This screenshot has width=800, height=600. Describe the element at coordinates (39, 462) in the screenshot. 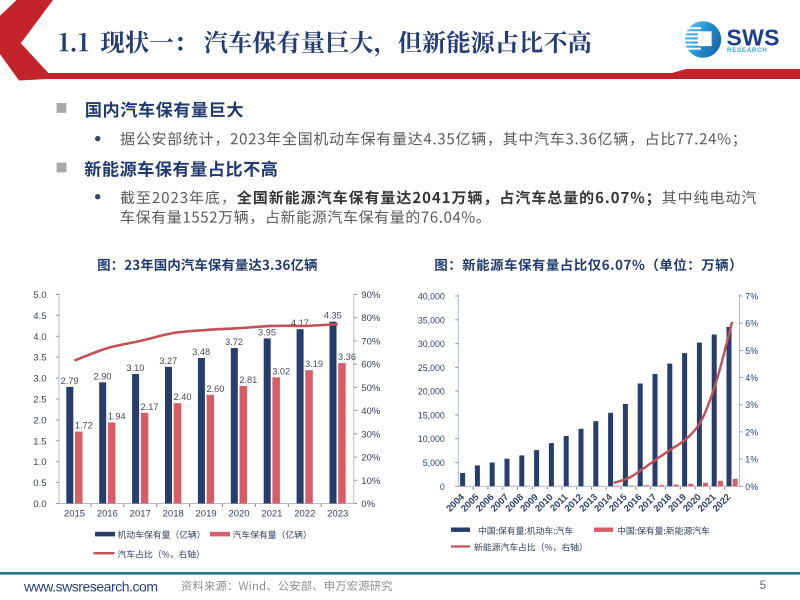

I see `svg-text: 1.0` at that location.